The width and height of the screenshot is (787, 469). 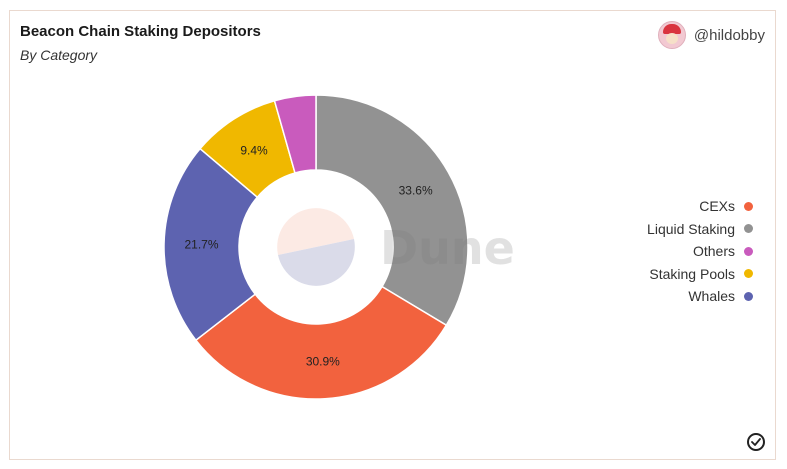 What do you see at coordinates (323, 361) in the screenshot?
I see `slice-label: 30.9%` at bounding box center [323, 361].